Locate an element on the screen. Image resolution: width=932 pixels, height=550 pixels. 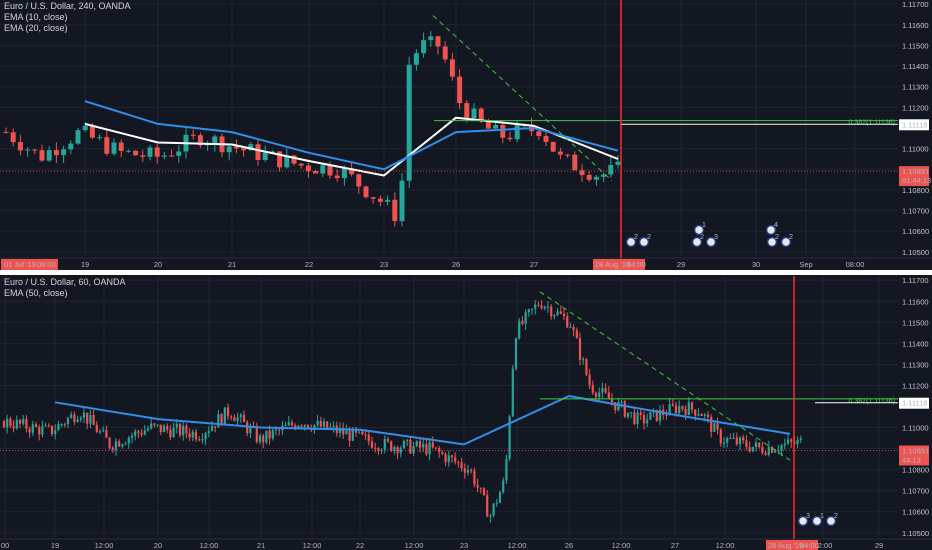
top_panel-fib-label: 0.382(1.11136) is located at coordinates (872, 123).